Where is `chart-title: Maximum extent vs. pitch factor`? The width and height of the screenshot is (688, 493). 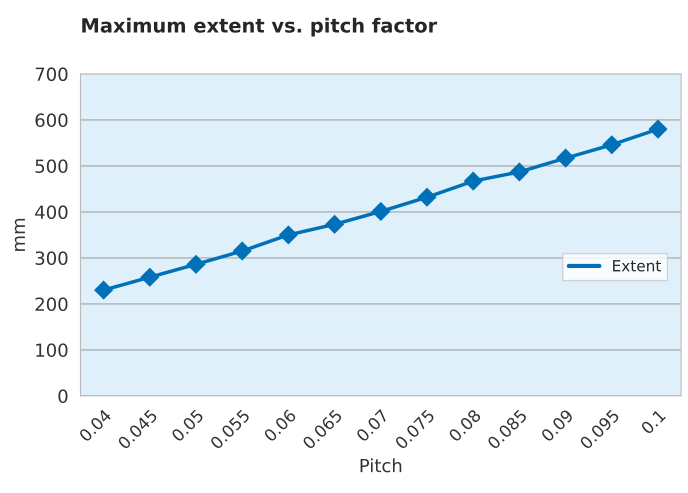
chart-title: Maximum extent vs. pitch factor is located at coordinates (260, 27).